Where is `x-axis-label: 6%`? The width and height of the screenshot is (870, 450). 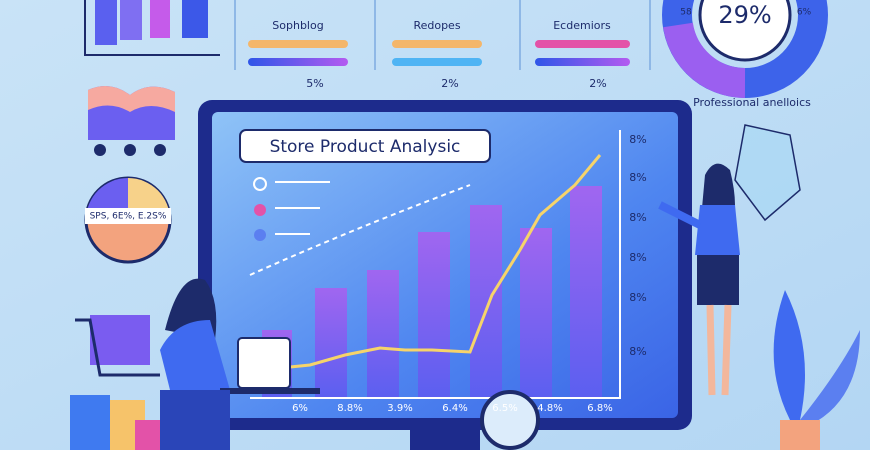 x-axis-label: 6% is located at coordinates (300, 408).